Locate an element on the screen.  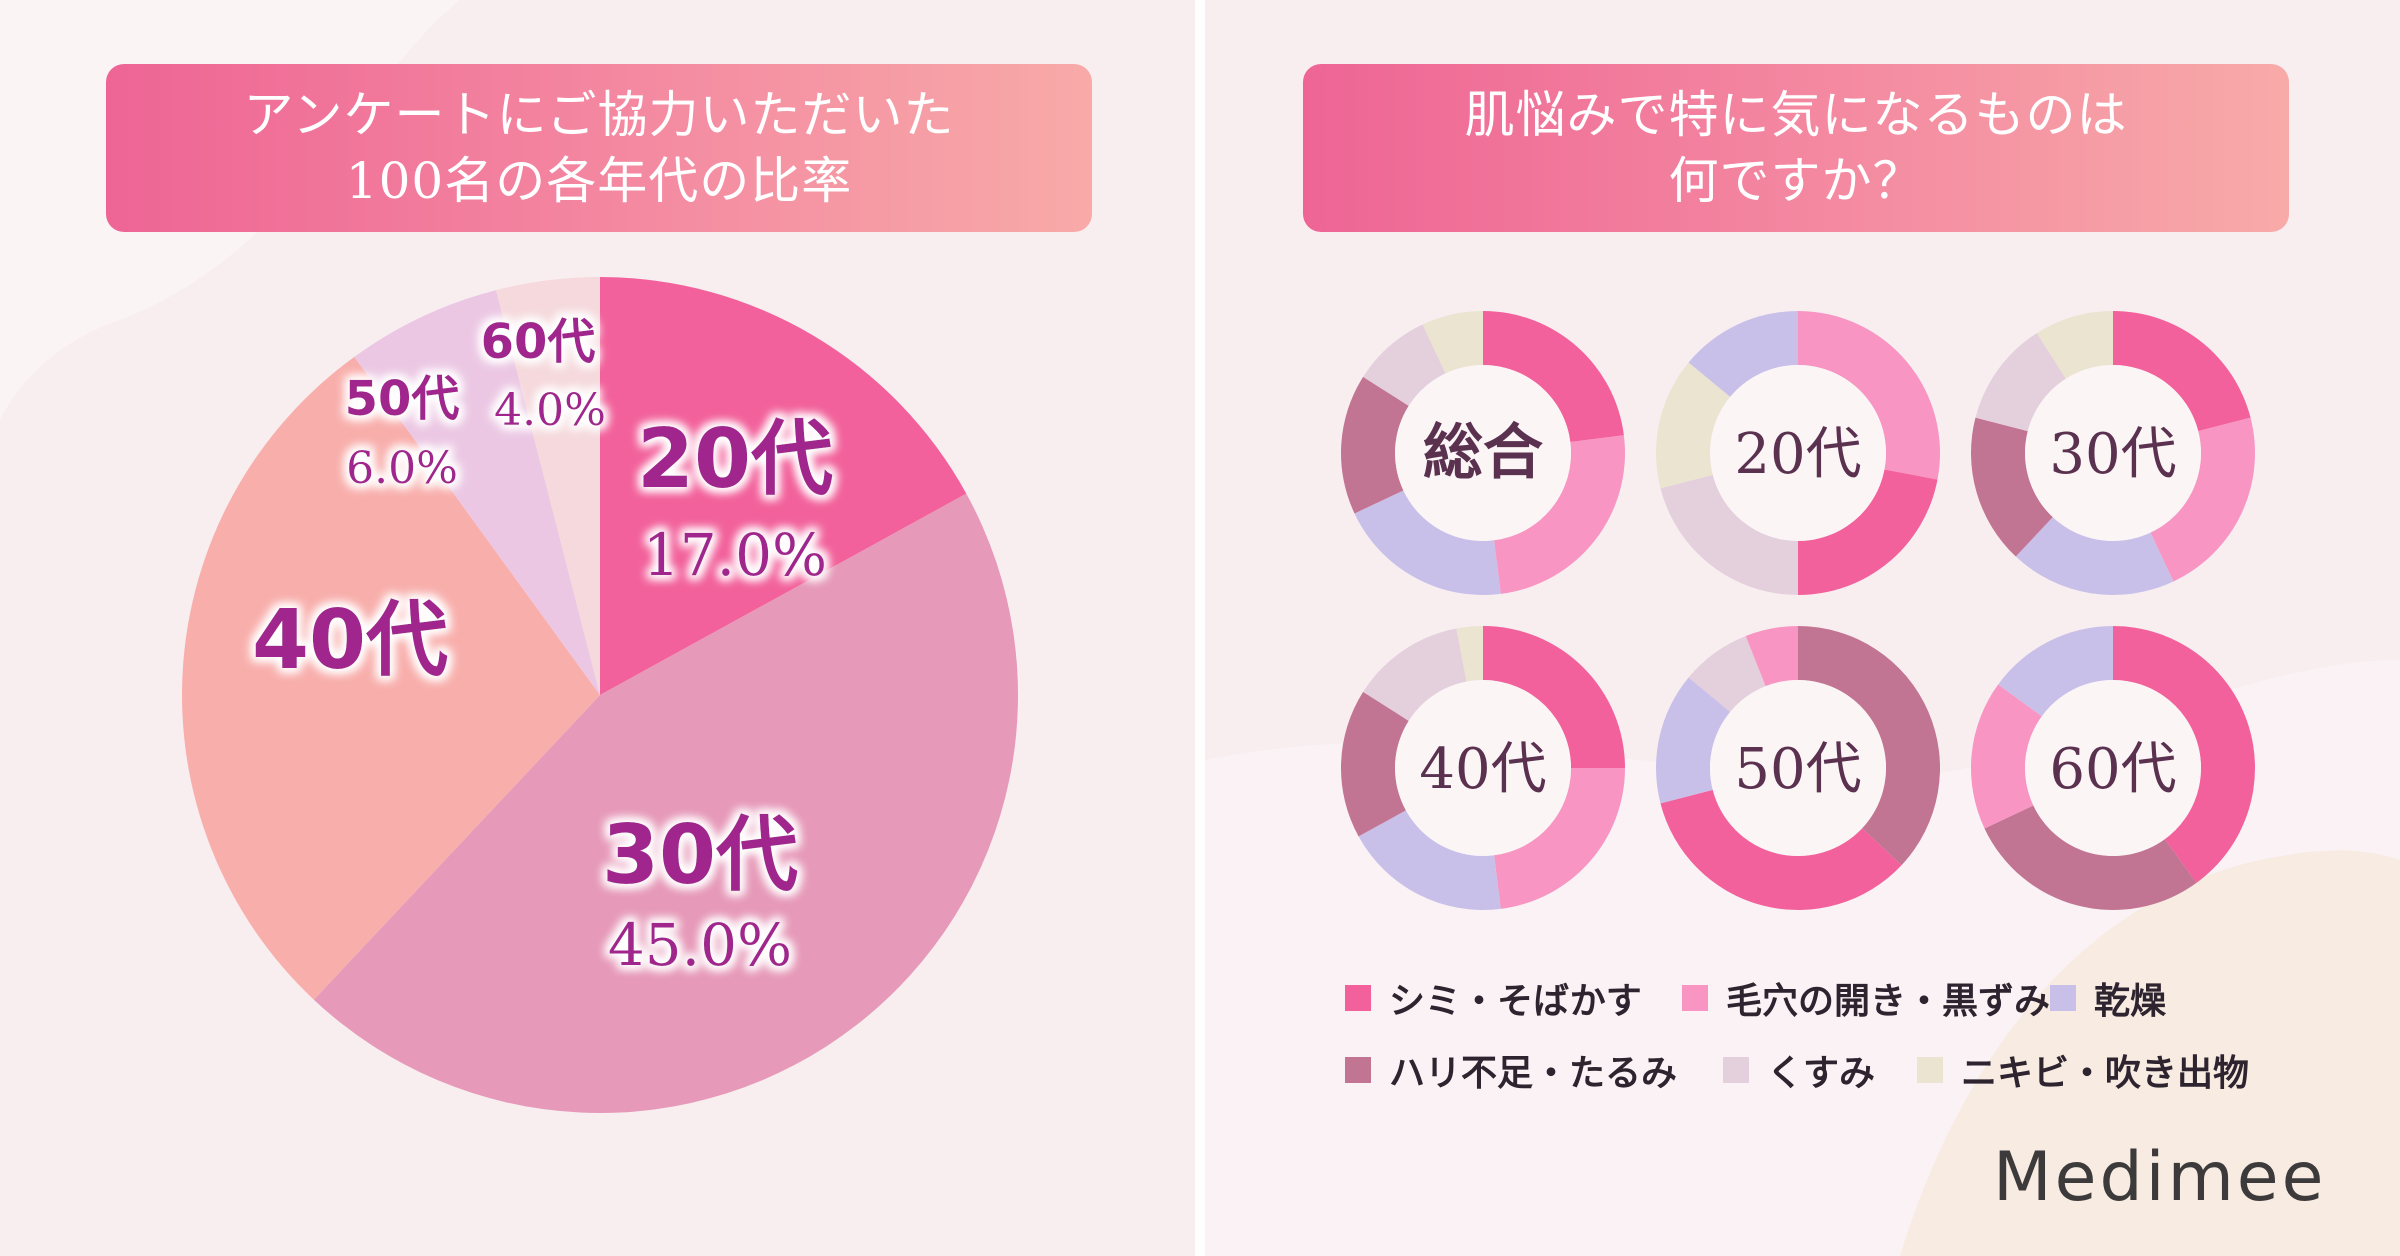
age-pie-slice-60s is located at coordinates (548, 486).